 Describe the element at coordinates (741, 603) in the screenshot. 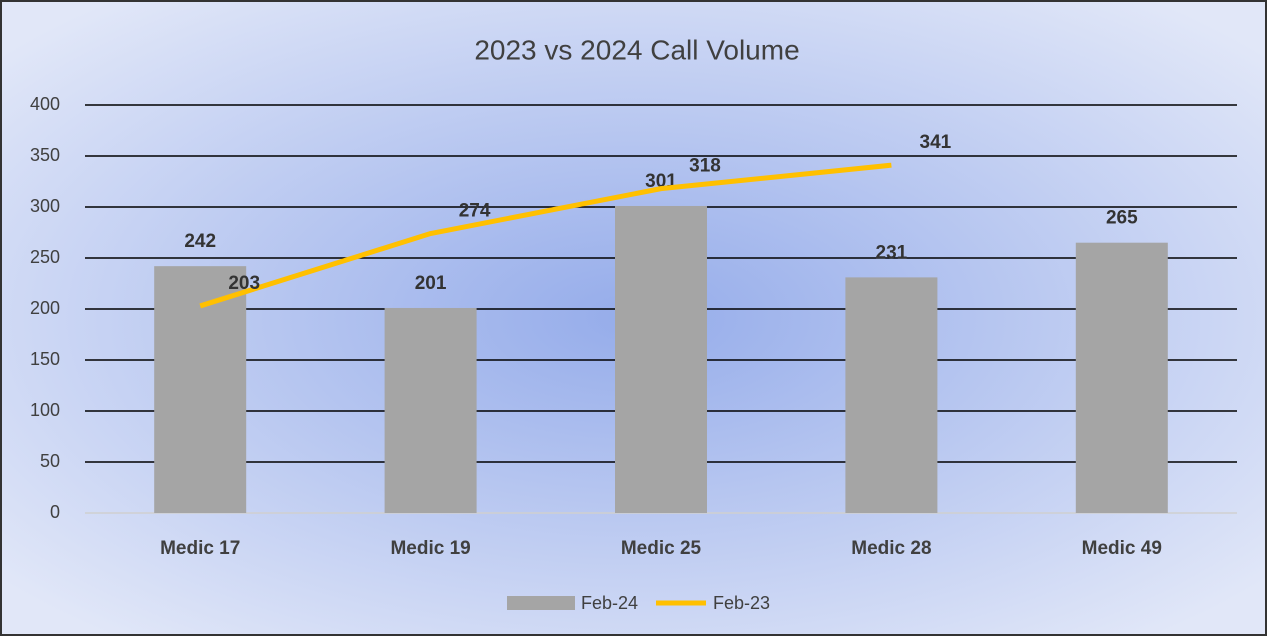

I see `legend-label: Feb-23` at that location.